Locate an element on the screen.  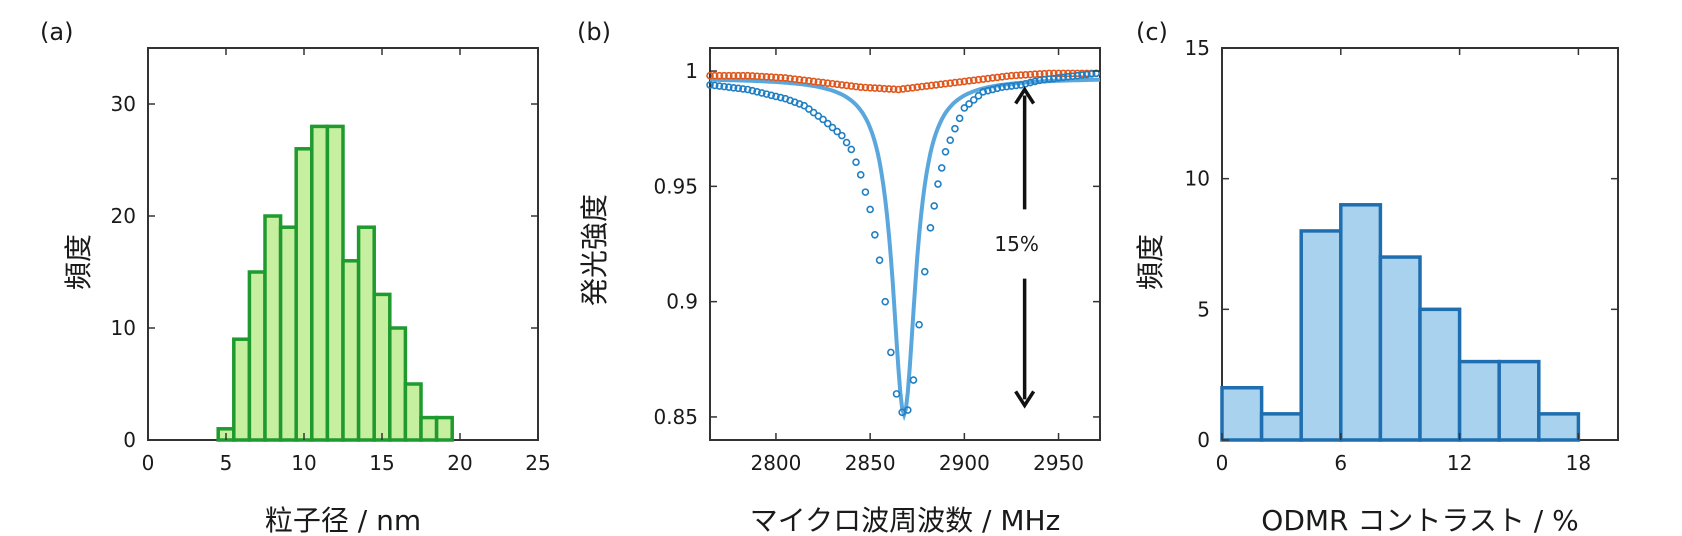
panel-a-x-tick-label: 25 is located at coordinates (537, 463).